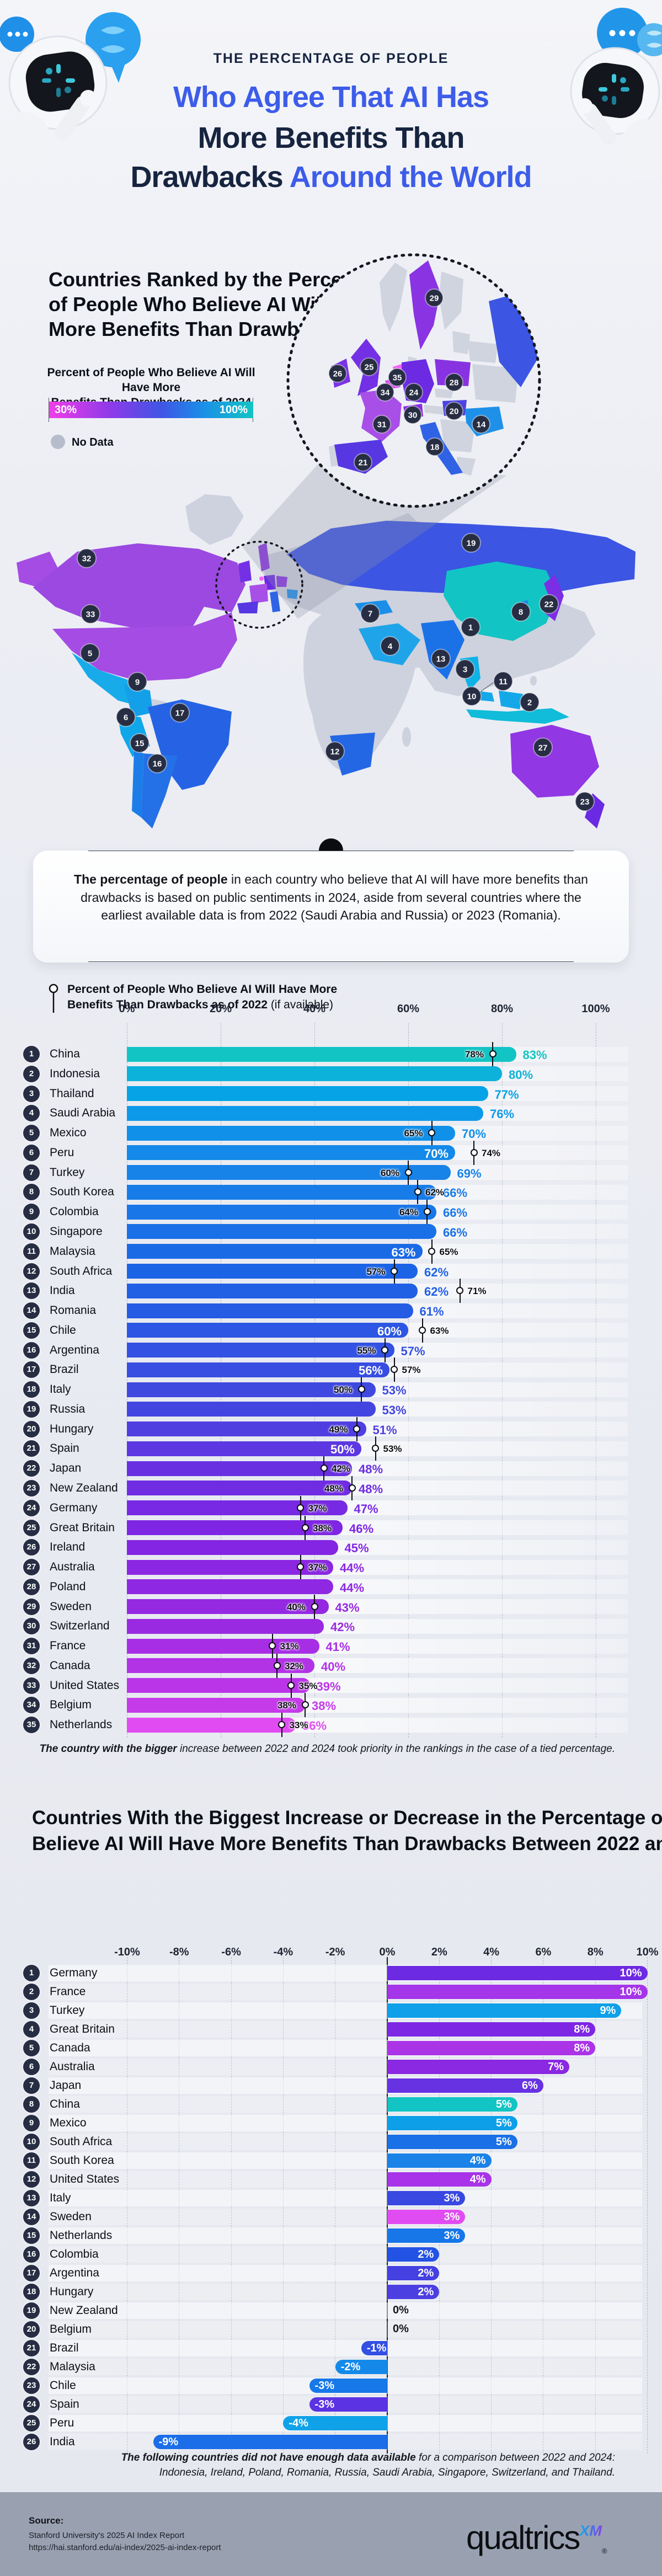 This screenshot has height=2576, width=662. What do you see at coordinates (331, 1685) in the screenshot?
I see `chart1-row-united-states: 33 United States 39% 35%` at bounding box center [331, 1685].